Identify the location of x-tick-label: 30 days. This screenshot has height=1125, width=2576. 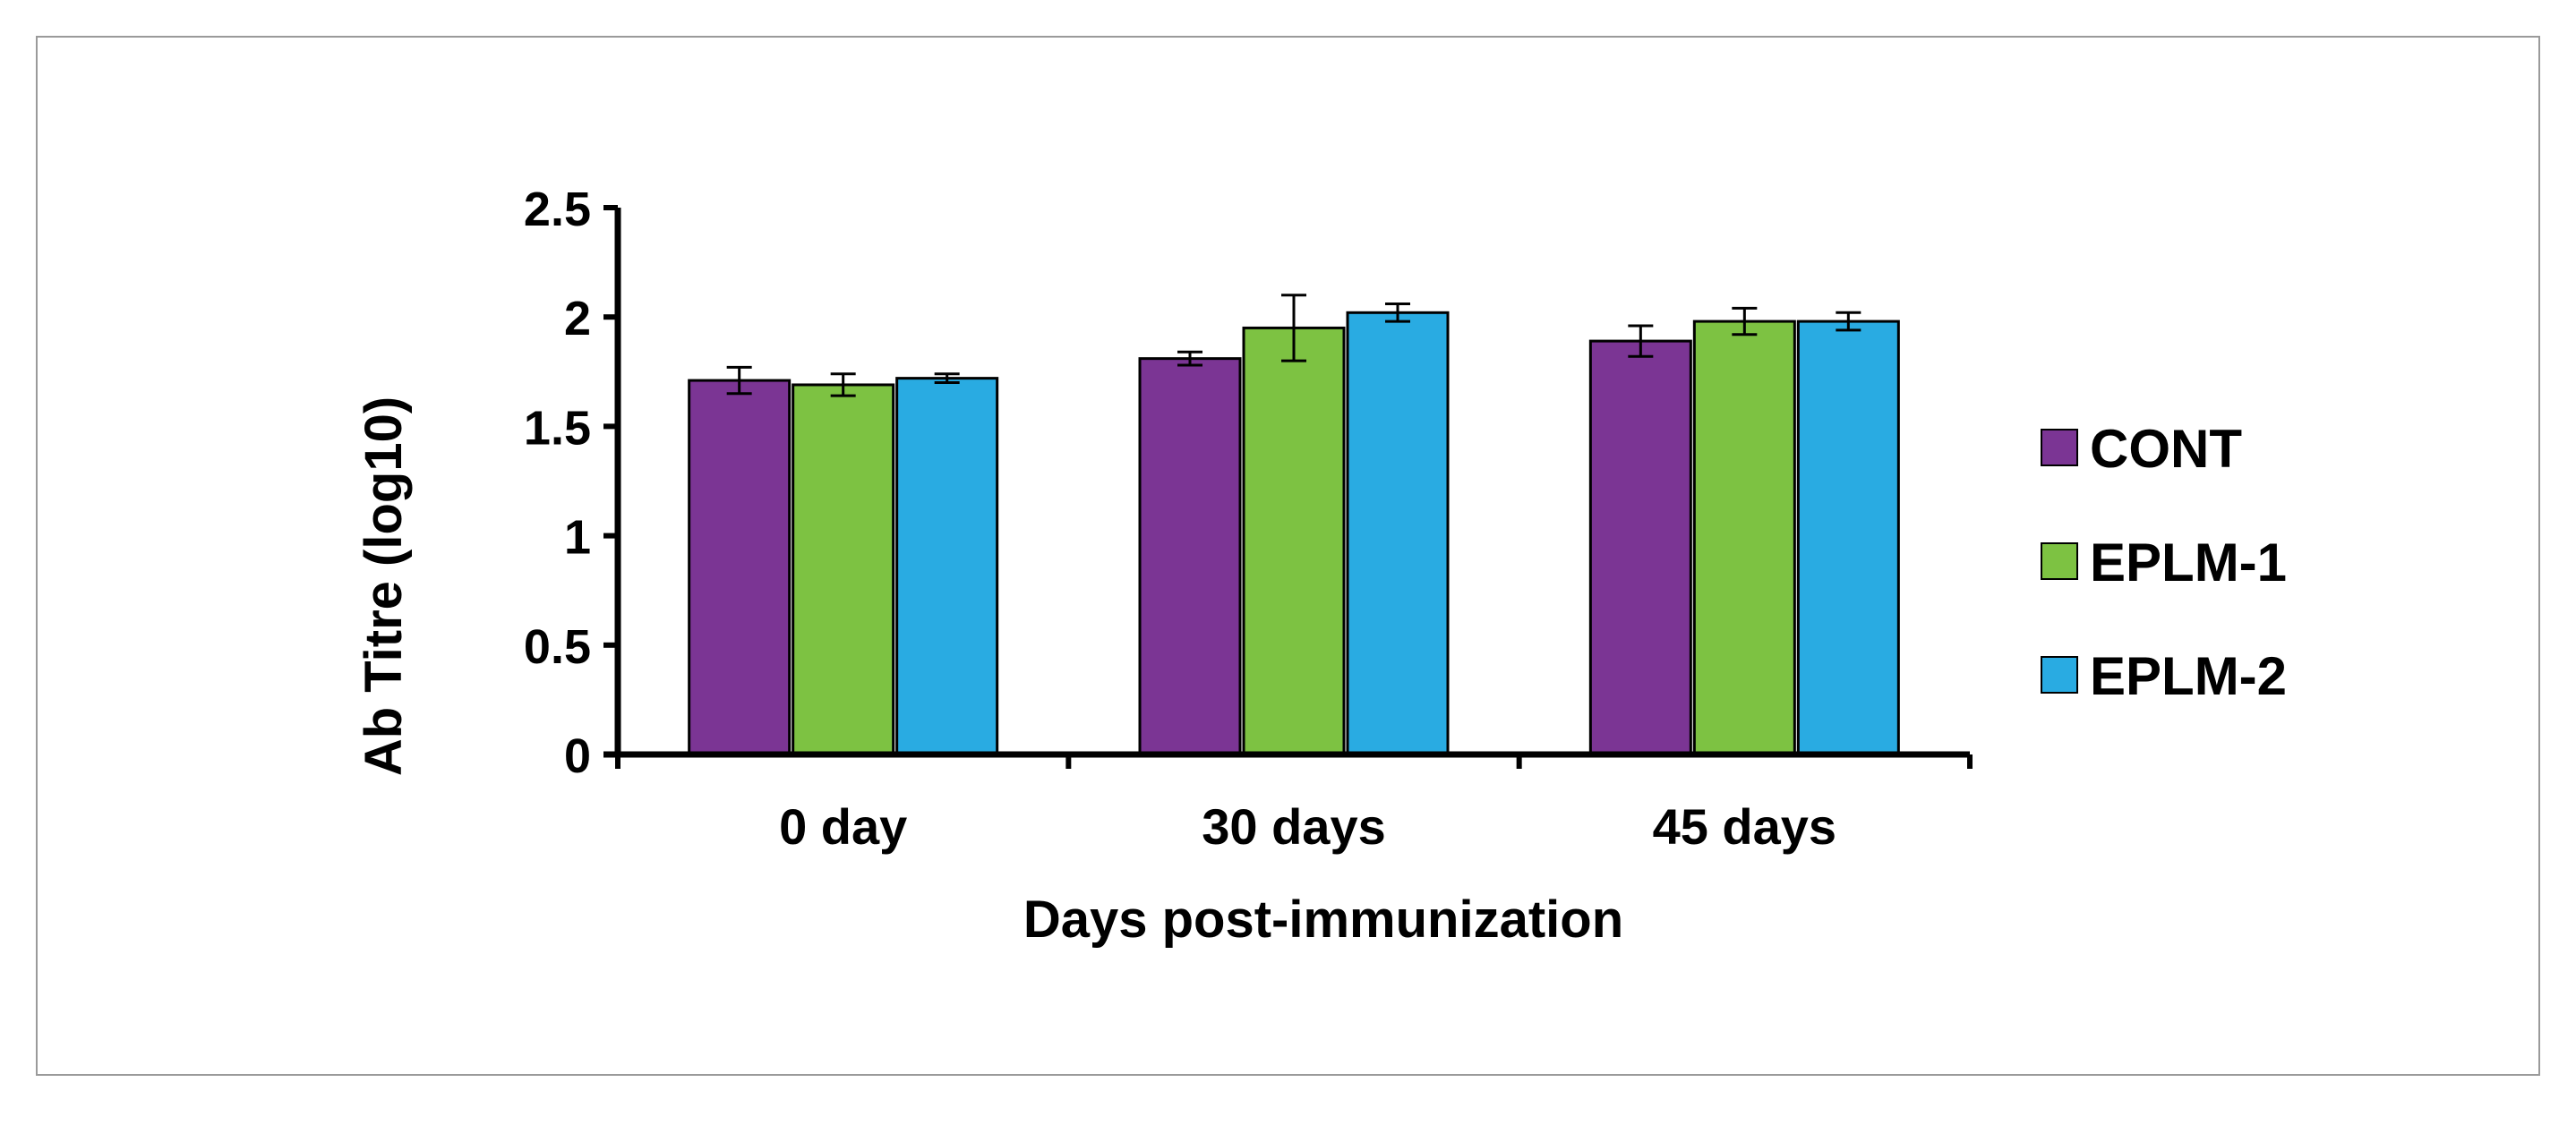
(1294, 826).